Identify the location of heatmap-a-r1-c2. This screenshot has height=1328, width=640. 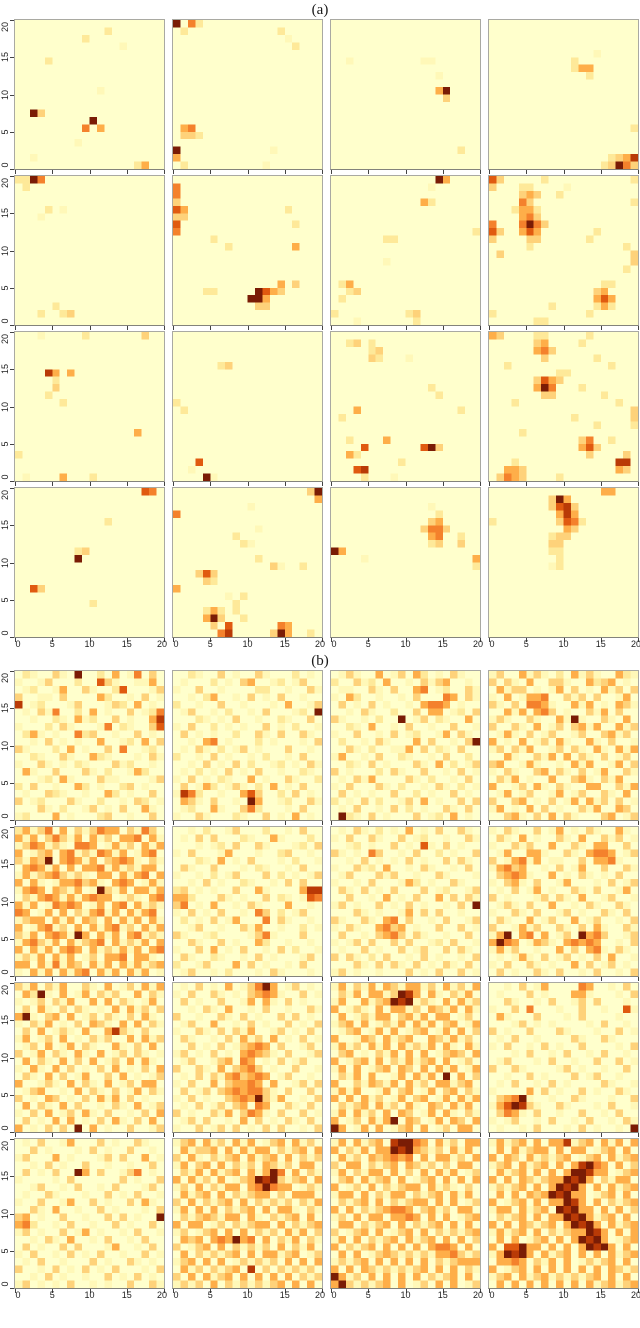
(247, 96).